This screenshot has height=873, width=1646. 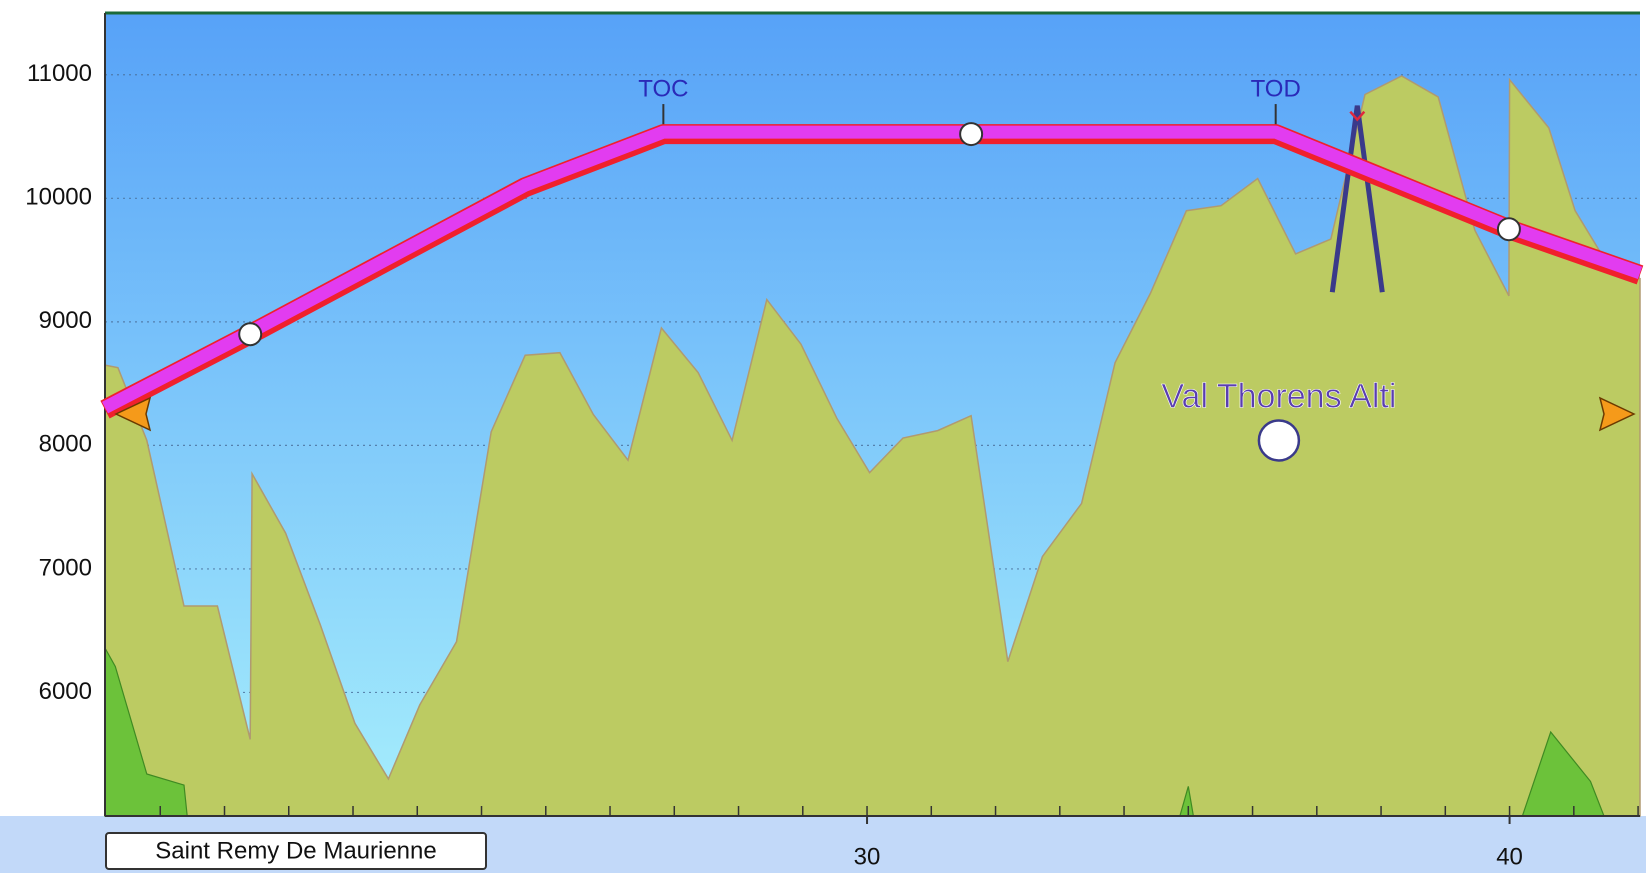 I want to click on scroll-right-arrow, so click(x=1617, y=414).